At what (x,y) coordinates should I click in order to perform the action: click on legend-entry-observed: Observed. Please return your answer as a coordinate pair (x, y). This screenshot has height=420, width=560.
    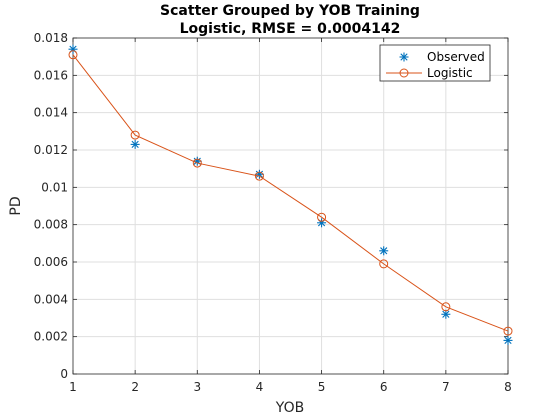
    Looking at the image, I should click on (442, 57).